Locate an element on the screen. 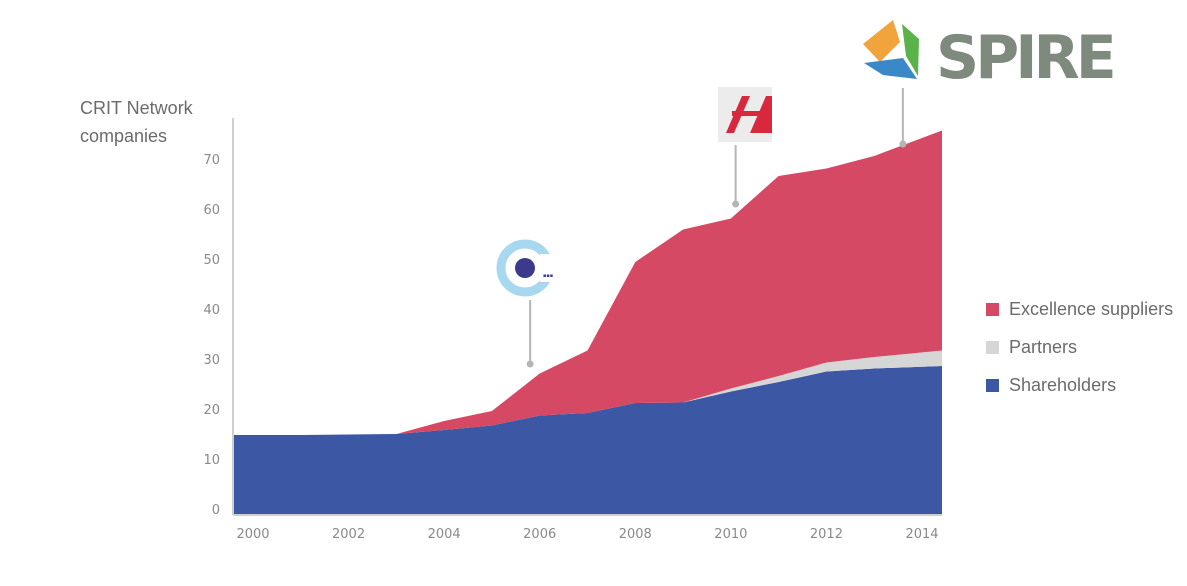 The width and height of the screenshot is (1187, 586). network-logo: ▪▪▪ is located at coordinates (529, 268).